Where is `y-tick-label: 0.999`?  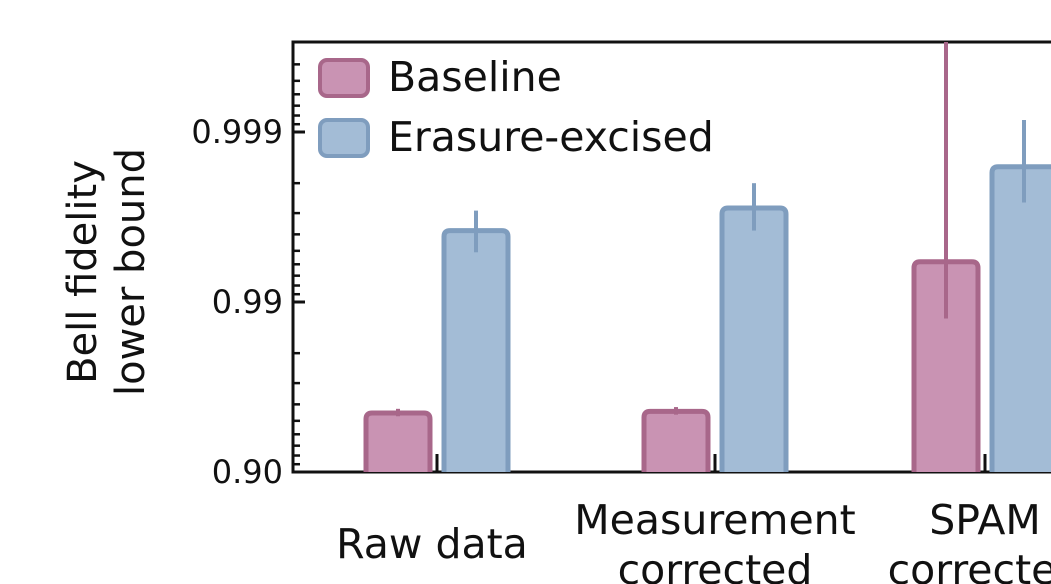
y-tick-label: 0.999 is located at coordinates (237, 132).